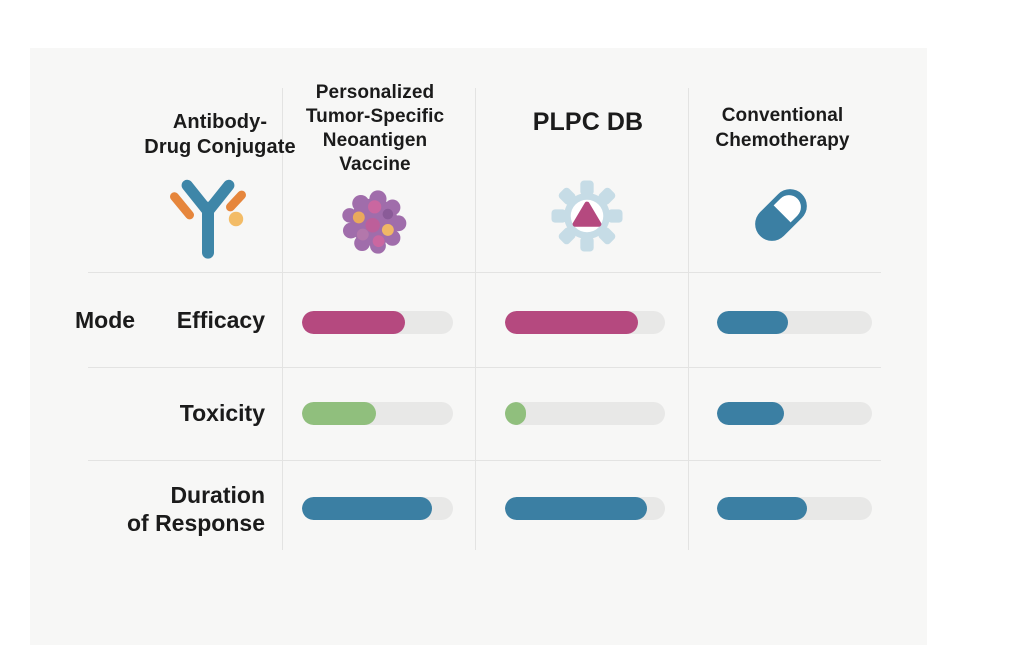  Describe the element at coordinates (222, 413) in the screenshot. I see `row-label-toxicity: Toxicity` at that location.